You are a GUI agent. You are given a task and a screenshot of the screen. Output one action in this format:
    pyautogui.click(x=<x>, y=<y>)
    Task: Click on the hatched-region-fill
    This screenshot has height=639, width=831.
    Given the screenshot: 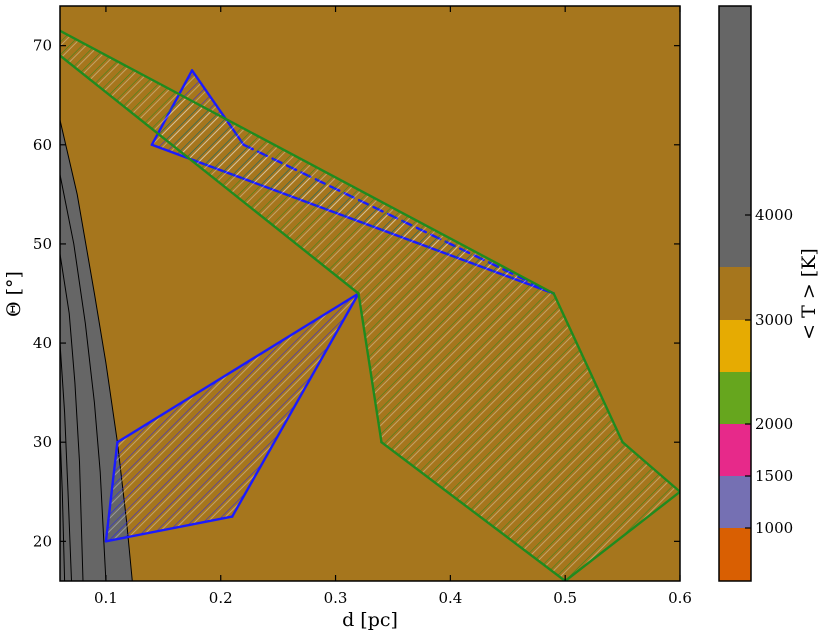 What is the action you would take?
    pyautogui.click(x=232, y=417)
    